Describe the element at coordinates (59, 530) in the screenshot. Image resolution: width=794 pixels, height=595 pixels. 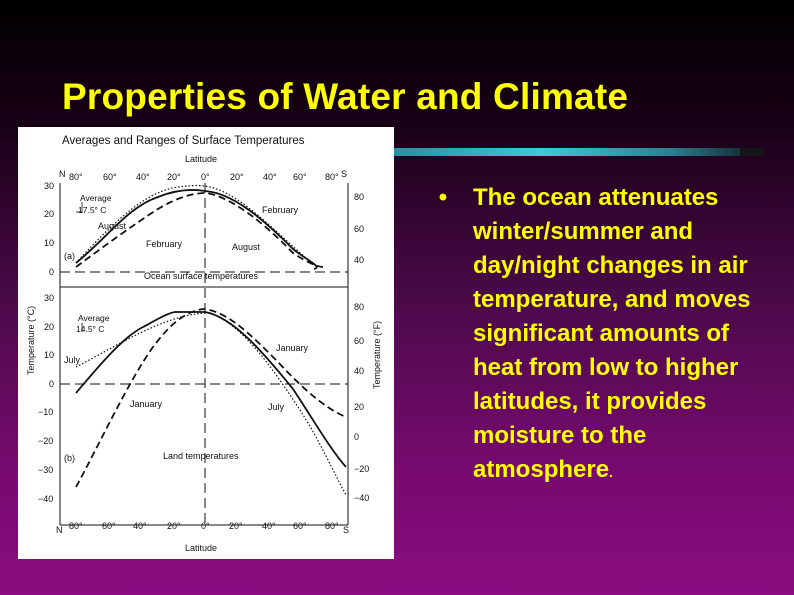
I see `bottom-north-label: N` at that location.